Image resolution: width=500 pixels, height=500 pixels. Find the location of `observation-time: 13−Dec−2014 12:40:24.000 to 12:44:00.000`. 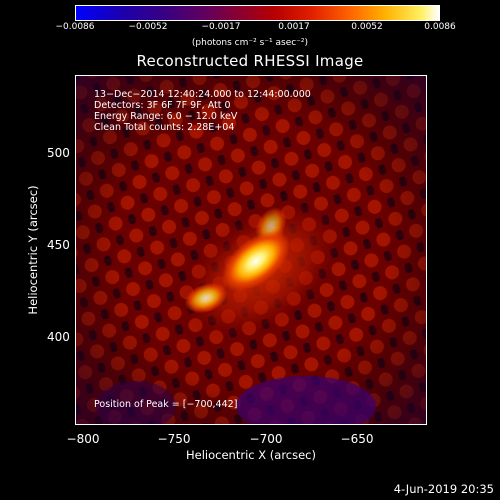

observation-time: 13−Dec−2014 12:40:24.000 to 12:44:00.000 is located at coordinates (202, 94).